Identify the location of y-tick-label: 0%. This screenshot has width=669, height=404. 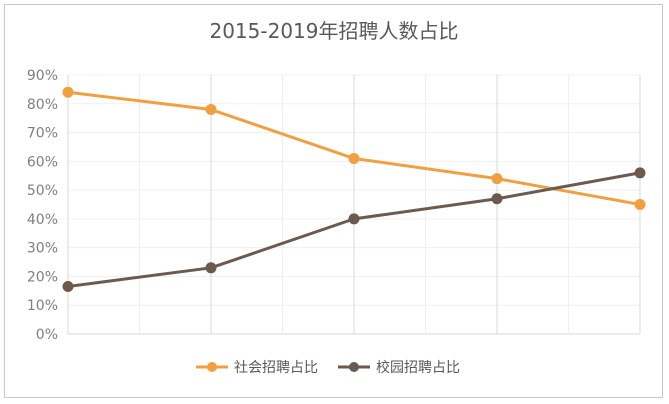
(47, 335).